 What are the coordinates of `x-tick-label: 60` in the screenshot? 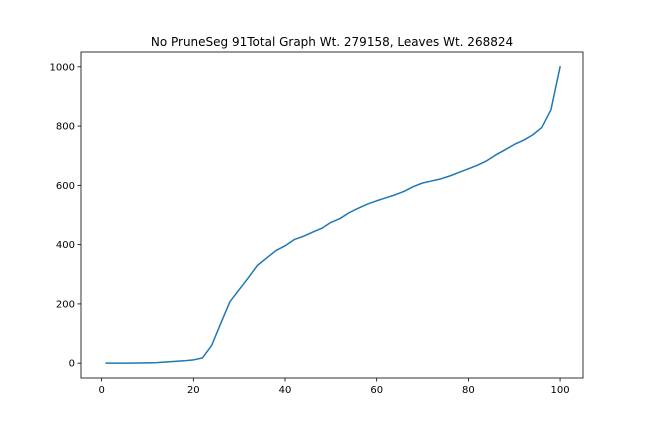 It's located at (376, 390).